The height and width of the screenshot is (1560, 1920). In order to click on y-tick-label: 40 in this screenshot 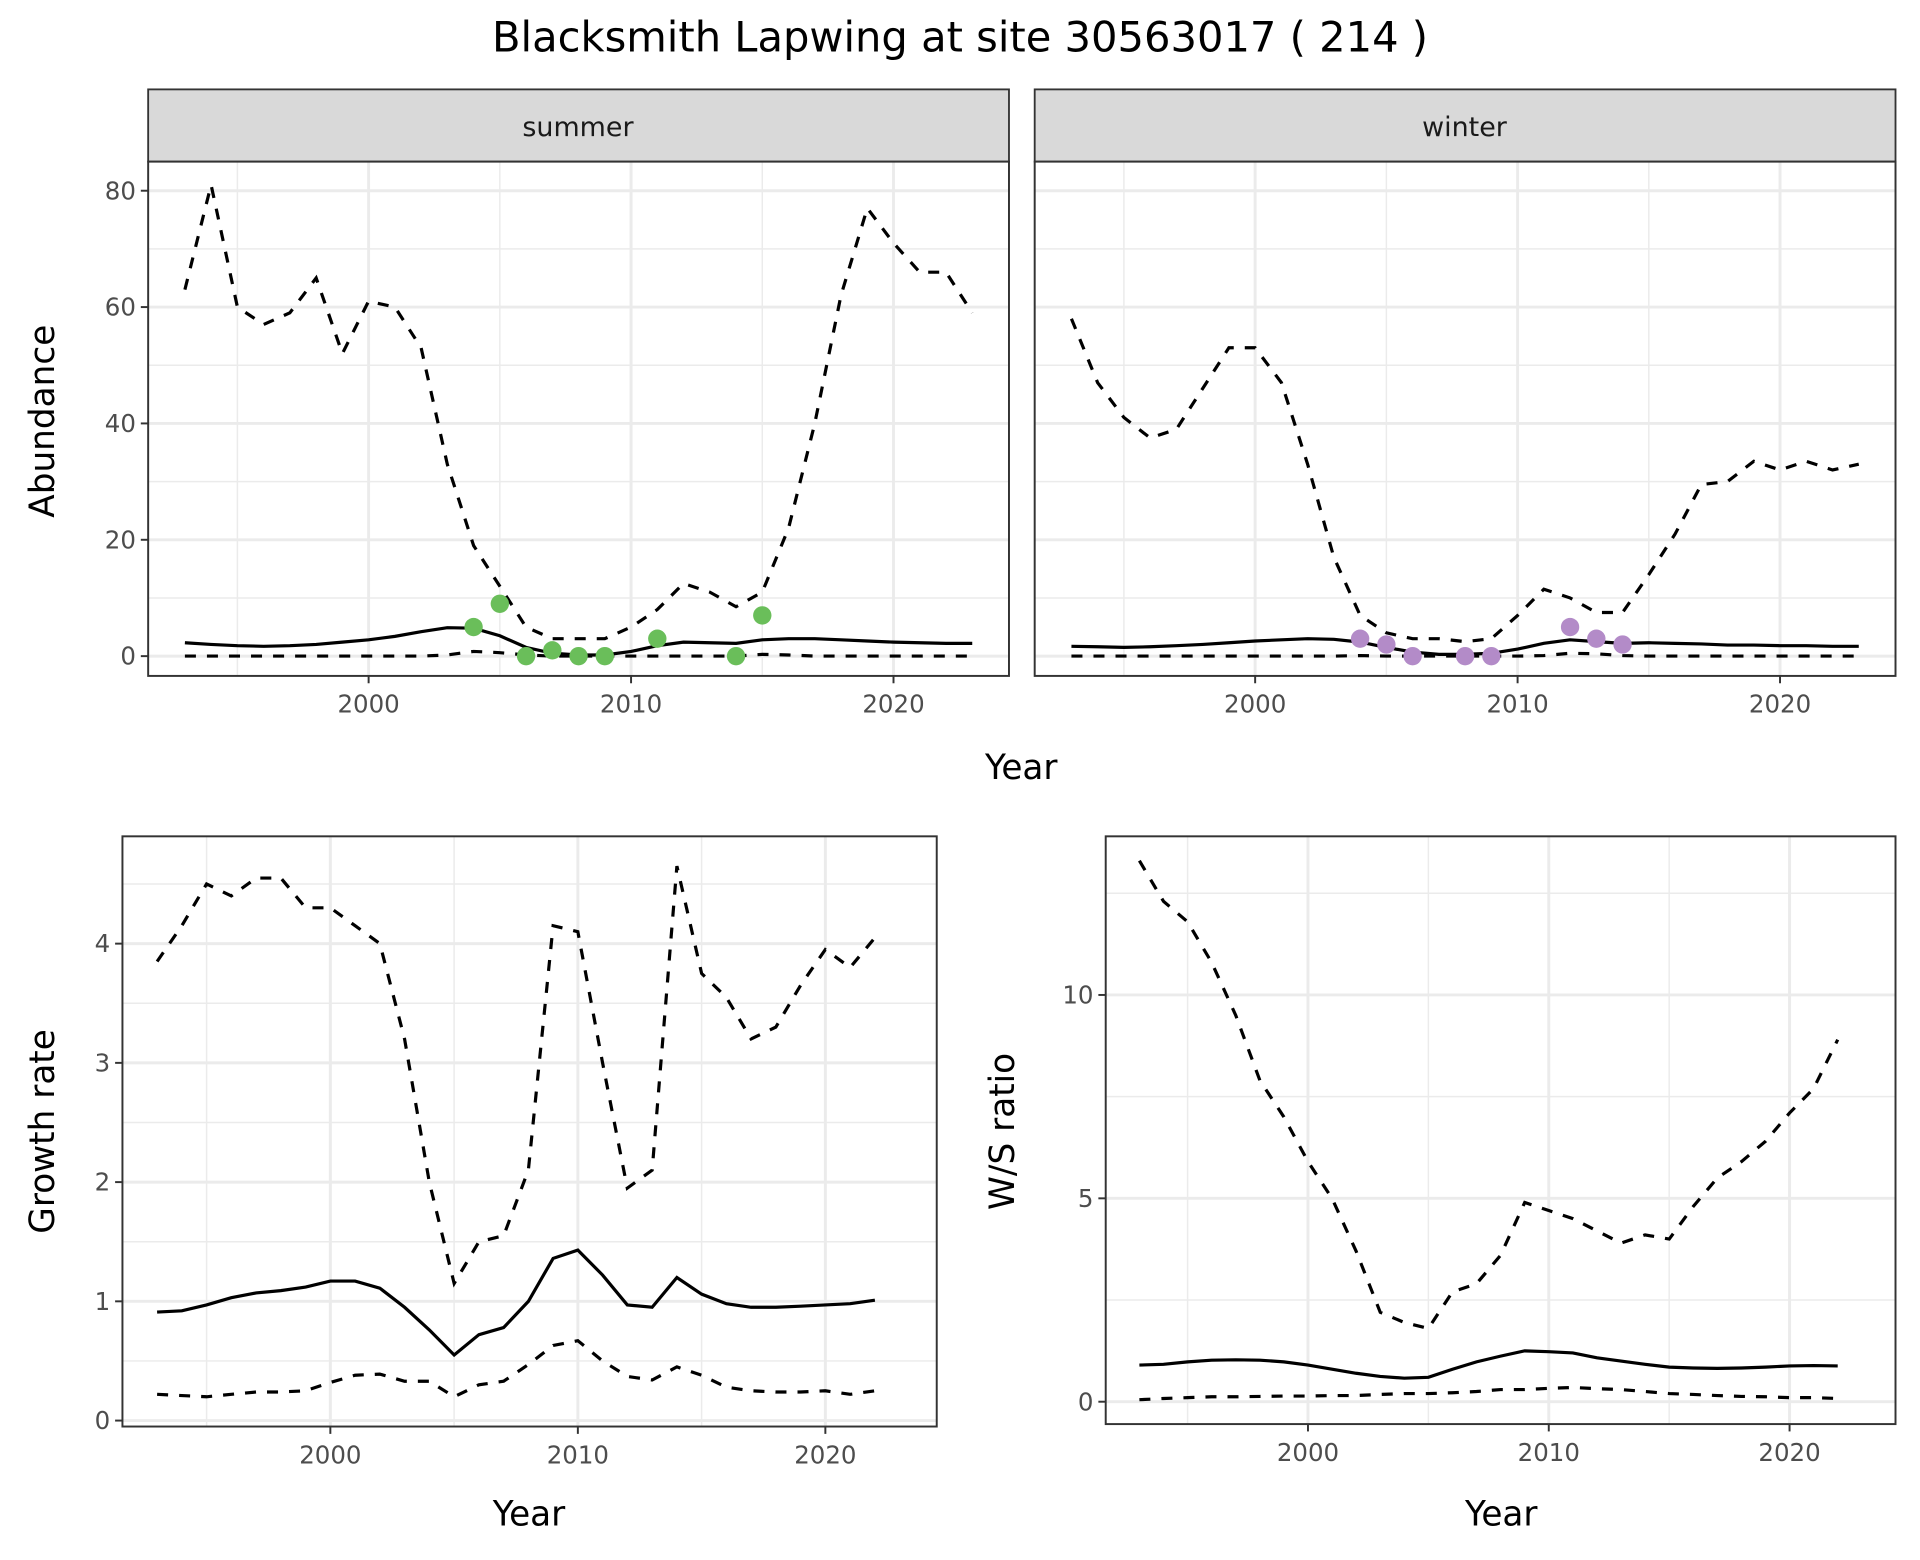, I will do `click(120, 423)`.